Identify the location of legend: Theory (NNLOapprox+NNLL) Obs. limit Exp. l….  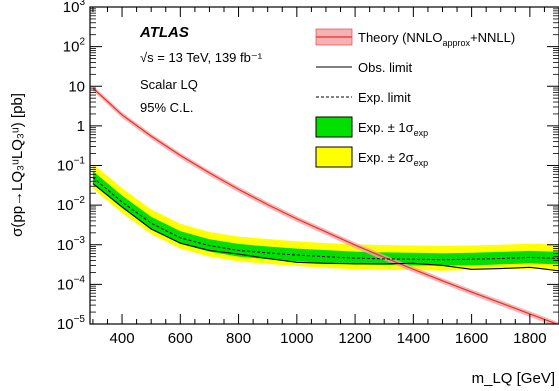
(415, 98).